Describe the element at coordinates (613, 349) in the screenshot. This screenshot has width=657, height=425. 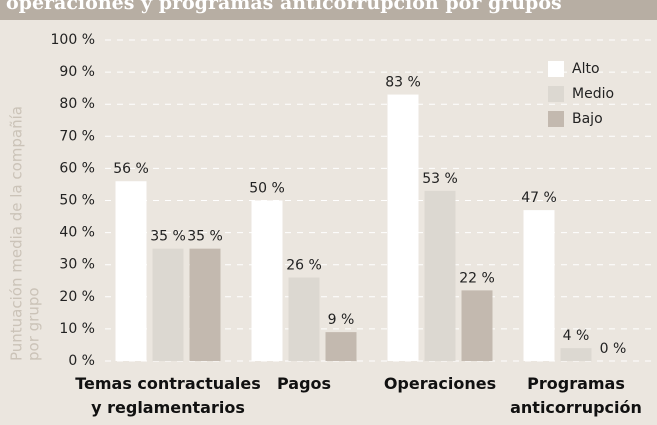
I see `value-label: 0 %` at that location.